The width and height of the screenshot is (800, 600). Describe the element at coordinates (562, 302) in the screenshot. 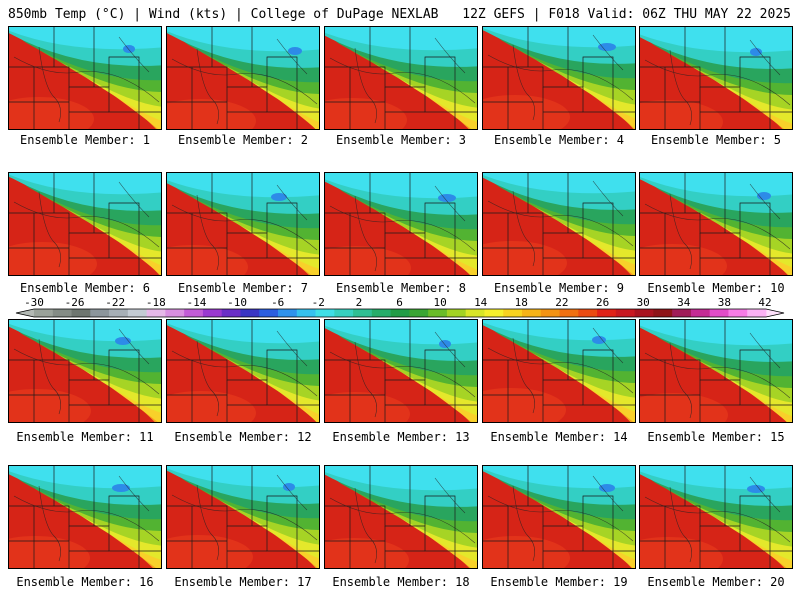

I see `colorbar-tick-label: 22` at that location.